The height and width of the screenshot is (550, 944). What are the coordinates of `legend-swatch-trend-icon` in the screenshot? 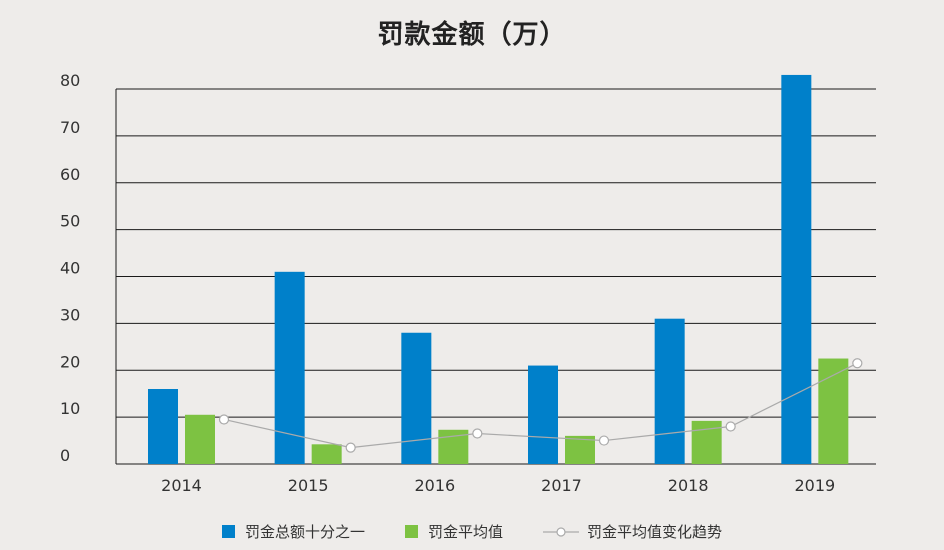 It's located at (561, 531).